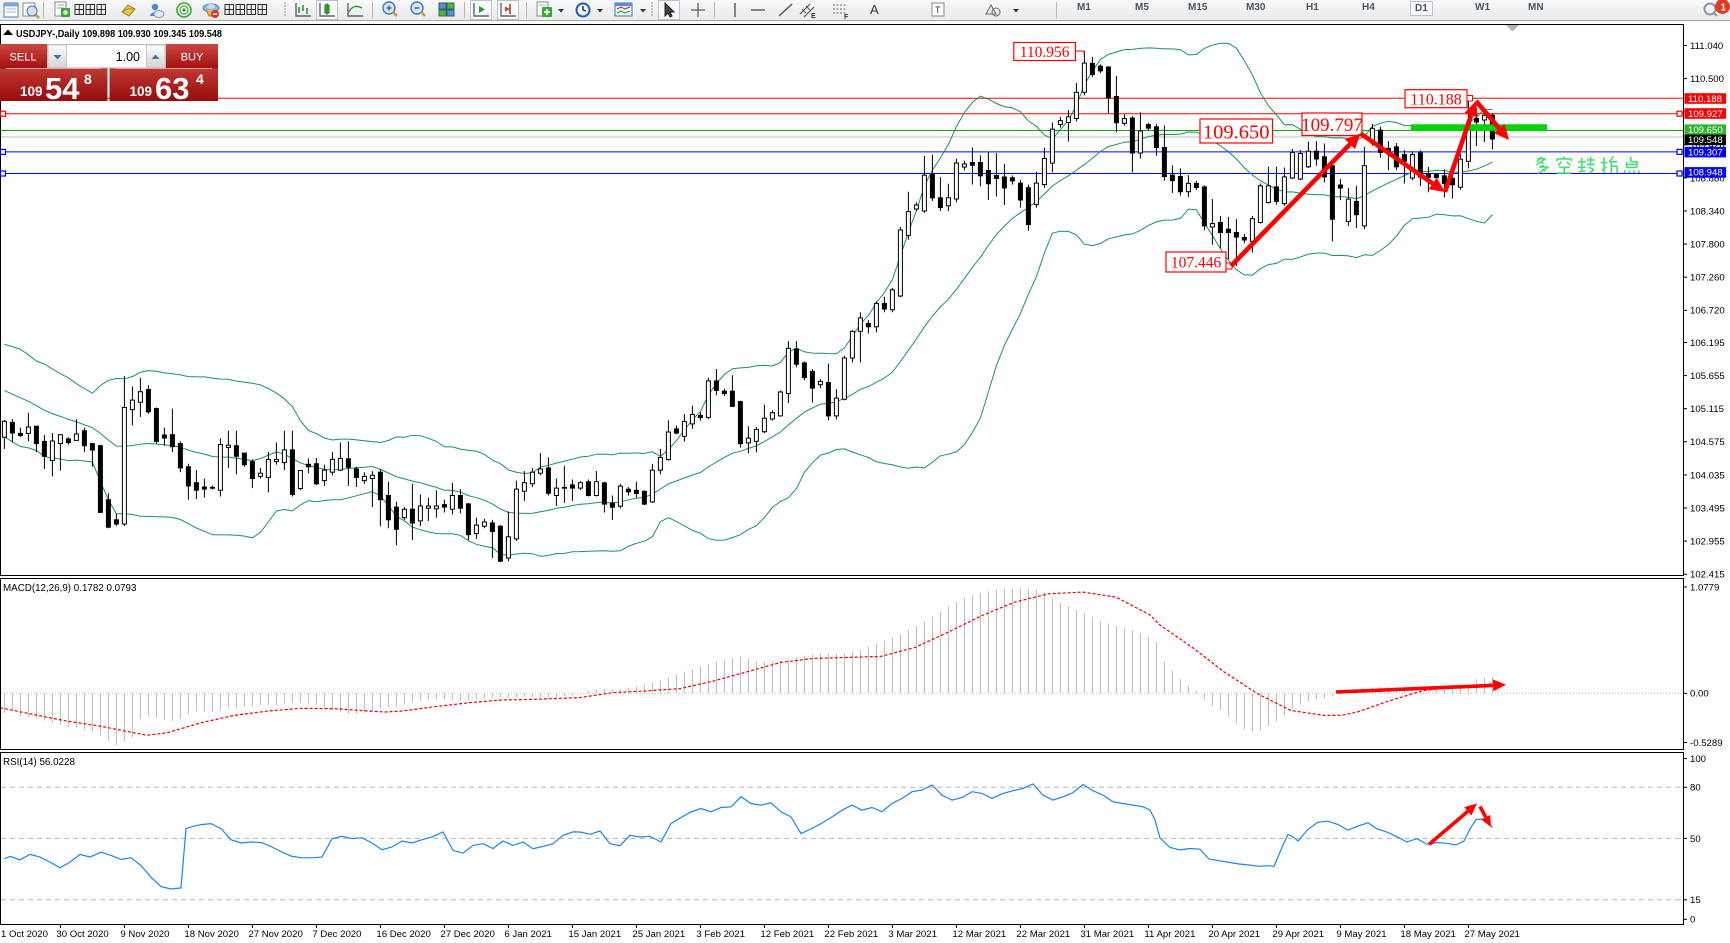  I want to click on svg-text: 54, so click(62, 88).